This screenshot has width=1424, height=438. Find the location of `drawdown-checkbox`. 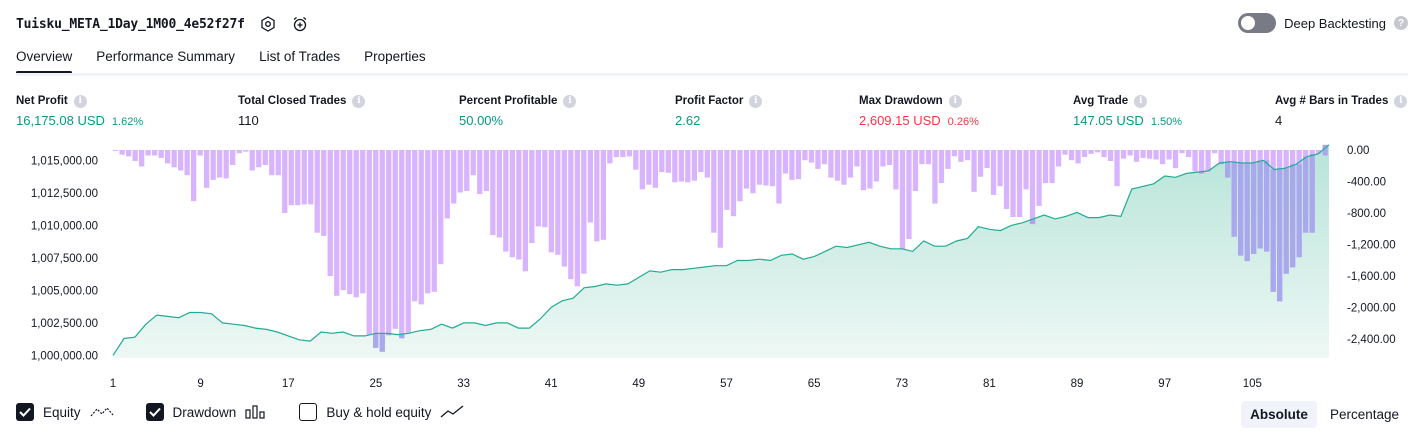

drawdown-checkbox is located at coordinates (154, 412).